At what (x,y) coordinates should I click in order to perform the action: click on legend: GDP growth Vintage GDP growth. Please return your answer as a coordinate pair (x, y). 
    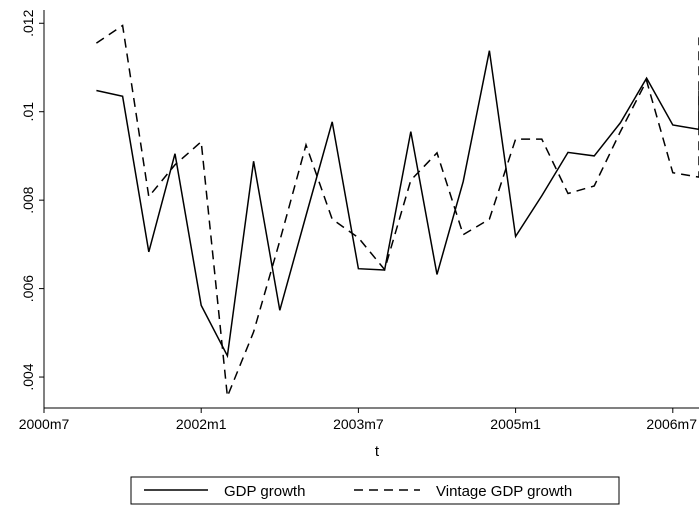
    Looking at the image, I should click on (375, 490).